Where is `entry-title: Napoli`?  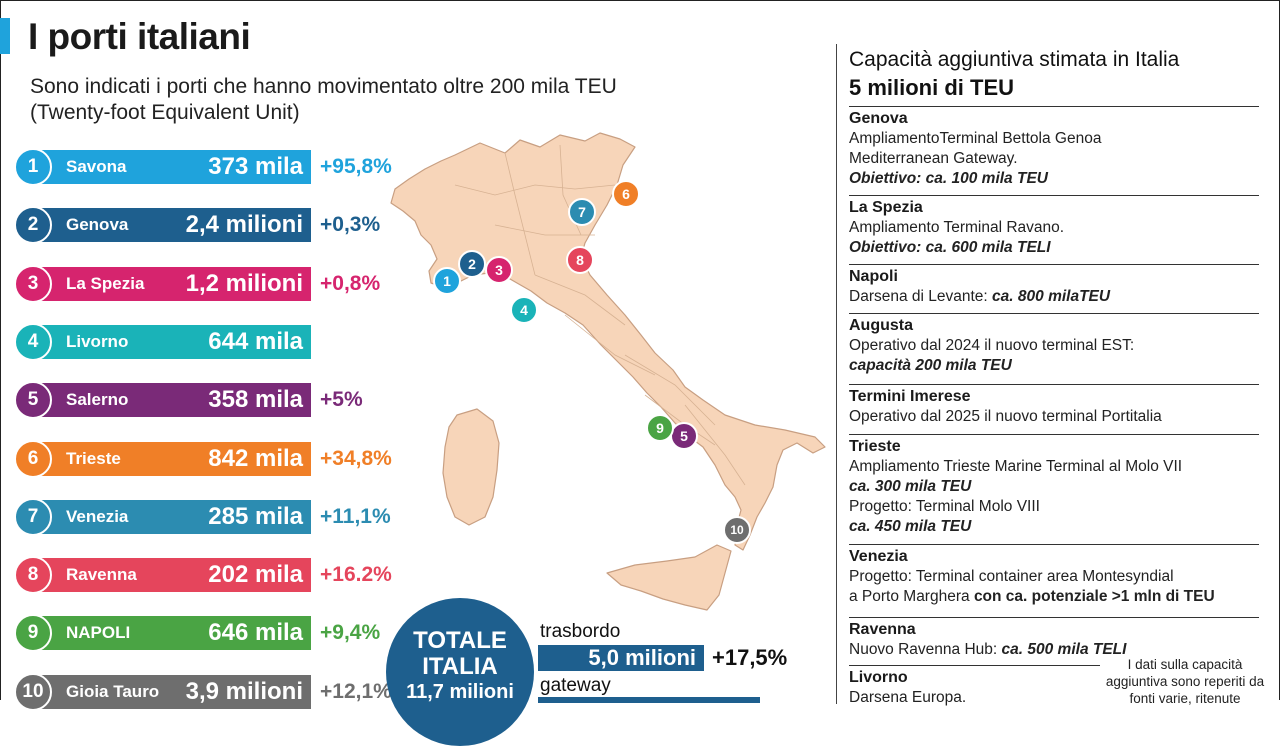 entry-title: Napoli is located at coordinates (873, 276).